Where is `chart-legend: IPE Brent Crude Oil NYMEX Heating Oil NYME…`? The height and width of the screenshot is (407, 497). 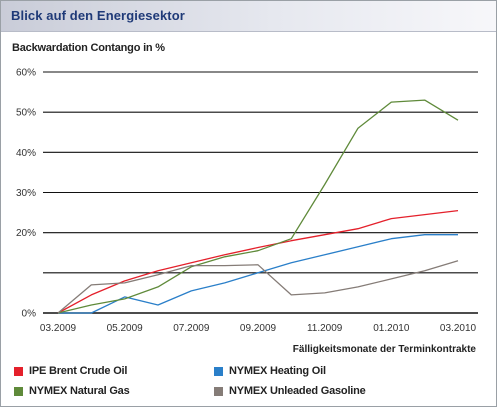
chart-legend: IPE Brent Crude Oil NYMEX Heating Oil NYME… is located at coordinates (249, 384).